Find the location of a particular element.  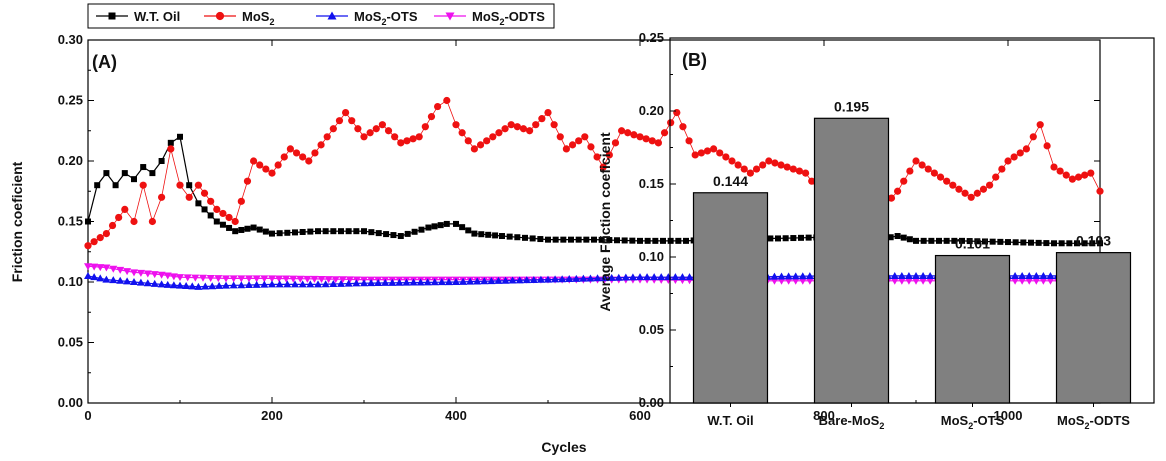

x-tick-label: 600 is located at coordinates (640, 415).